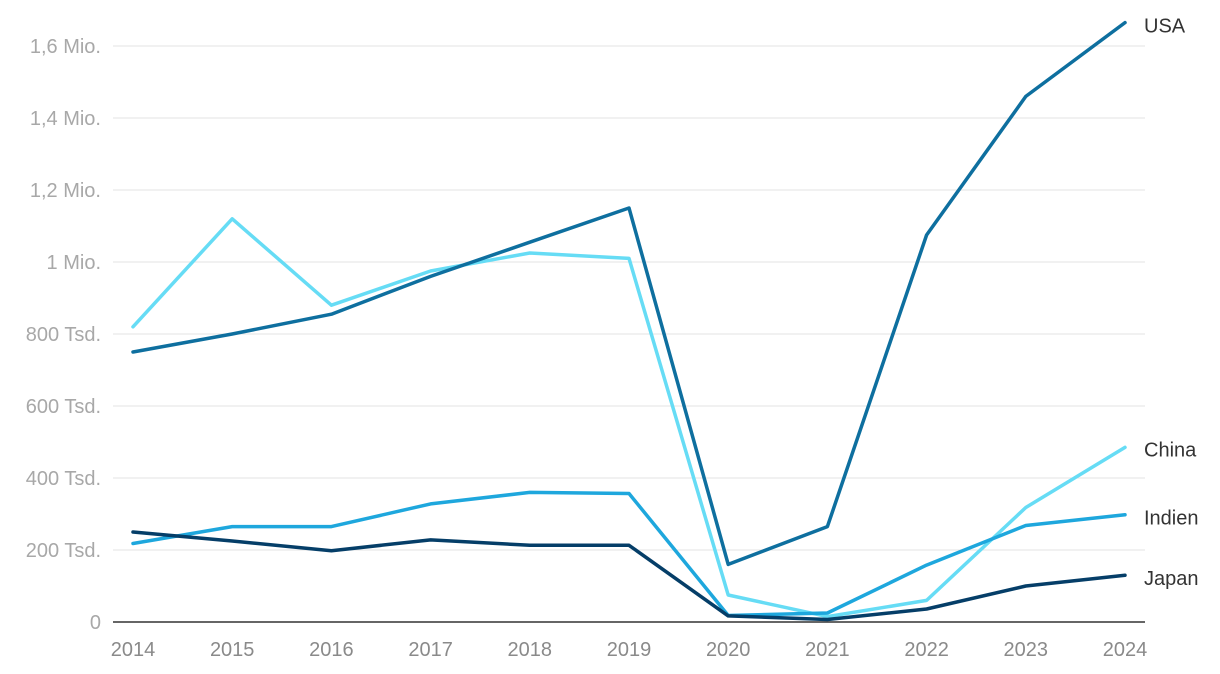 Image resolution: width=1220 pixels, height=674 pixels. What do you see at coordinates (827, 650) in the screenshot?
I see `x-tick-label: 2021` at bounding box center [827, 650].